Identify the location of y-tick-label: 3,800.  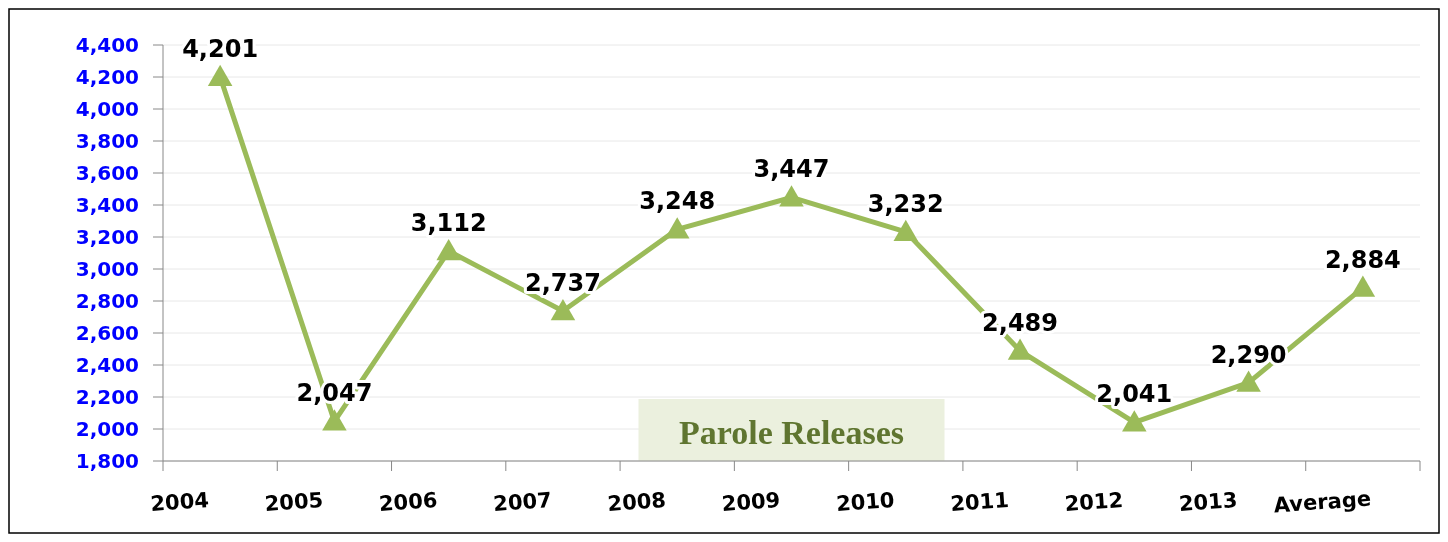
(107, 141).